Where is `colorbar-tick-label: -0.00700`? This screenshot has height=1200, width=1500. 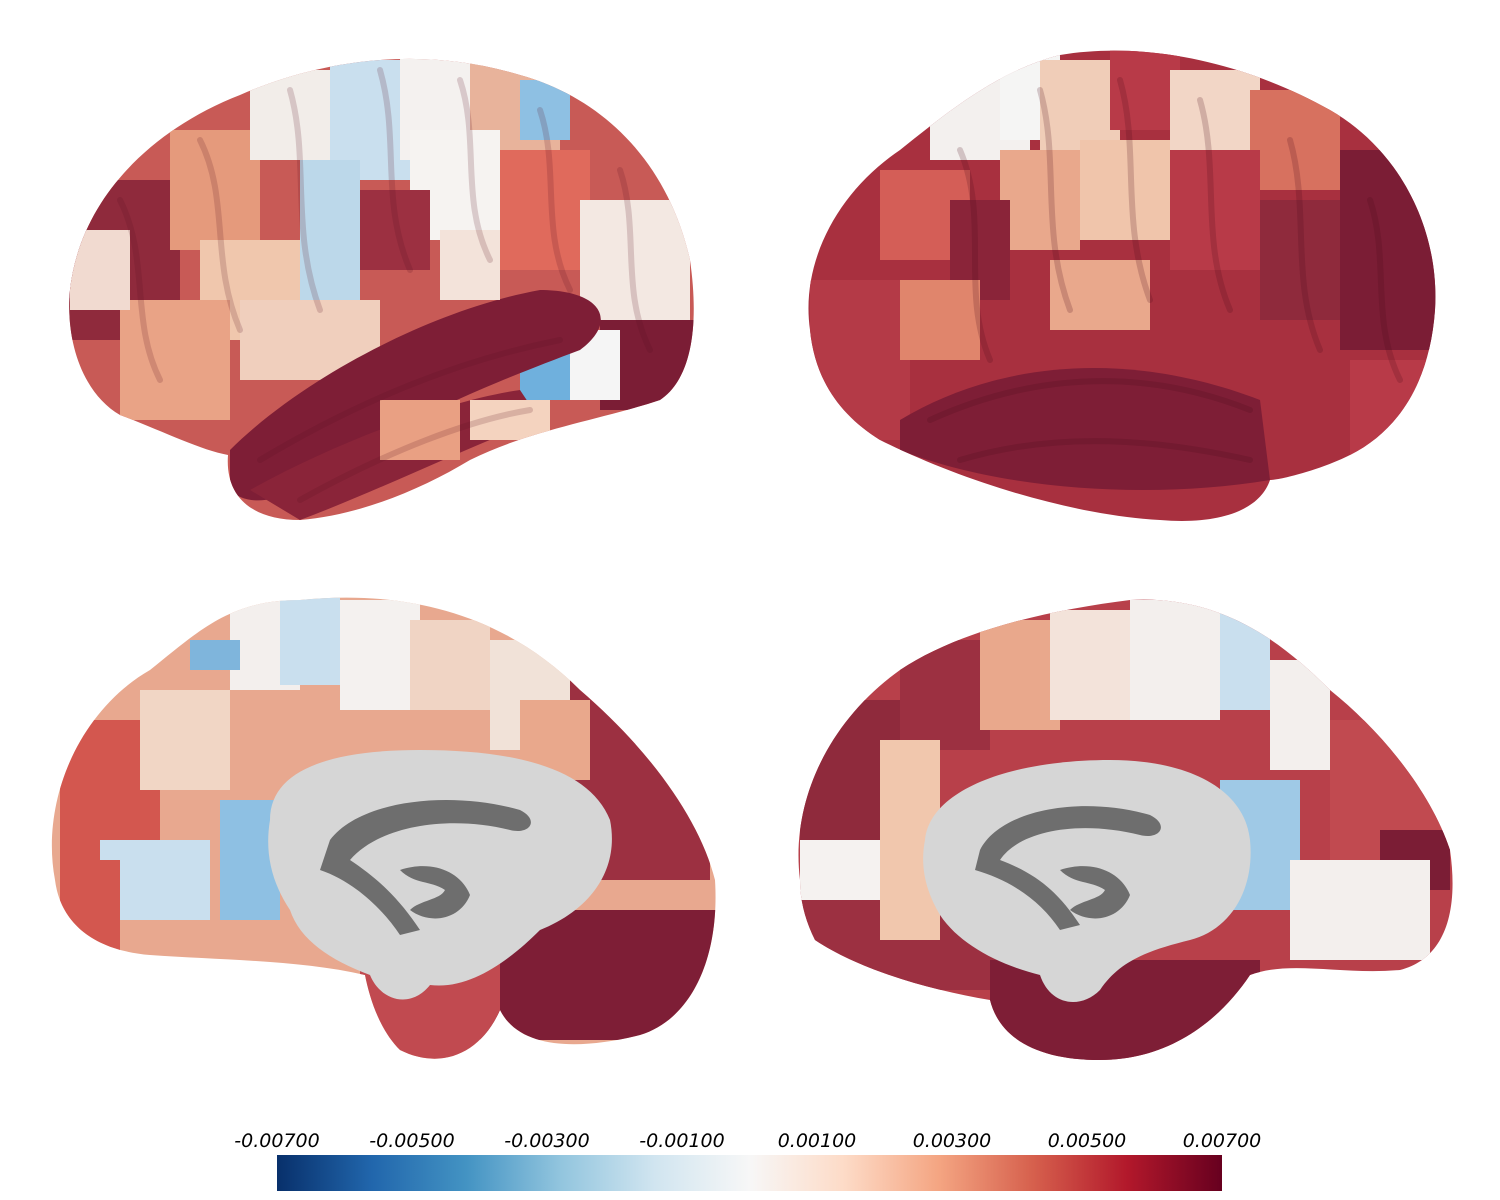
colorbar-tick-label: -0.00700 is located at coordinates (277, 1141).